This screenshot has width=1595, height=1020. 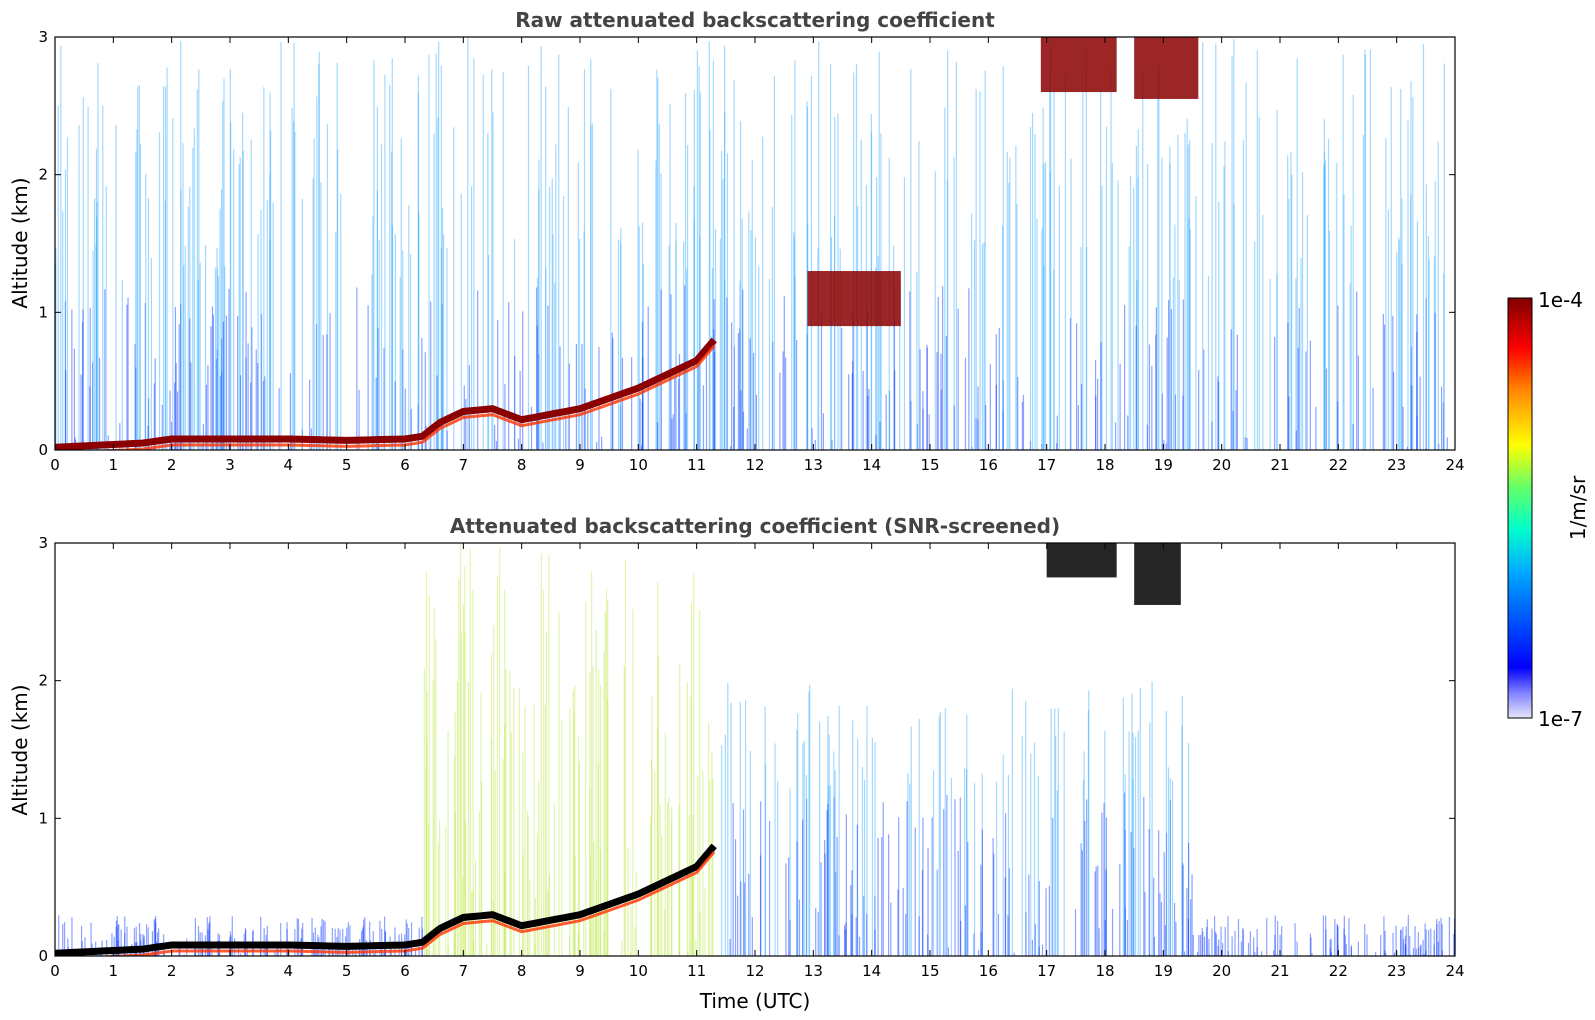 I want to click on x-tick-label: 23, so click(x=1396, y=465).